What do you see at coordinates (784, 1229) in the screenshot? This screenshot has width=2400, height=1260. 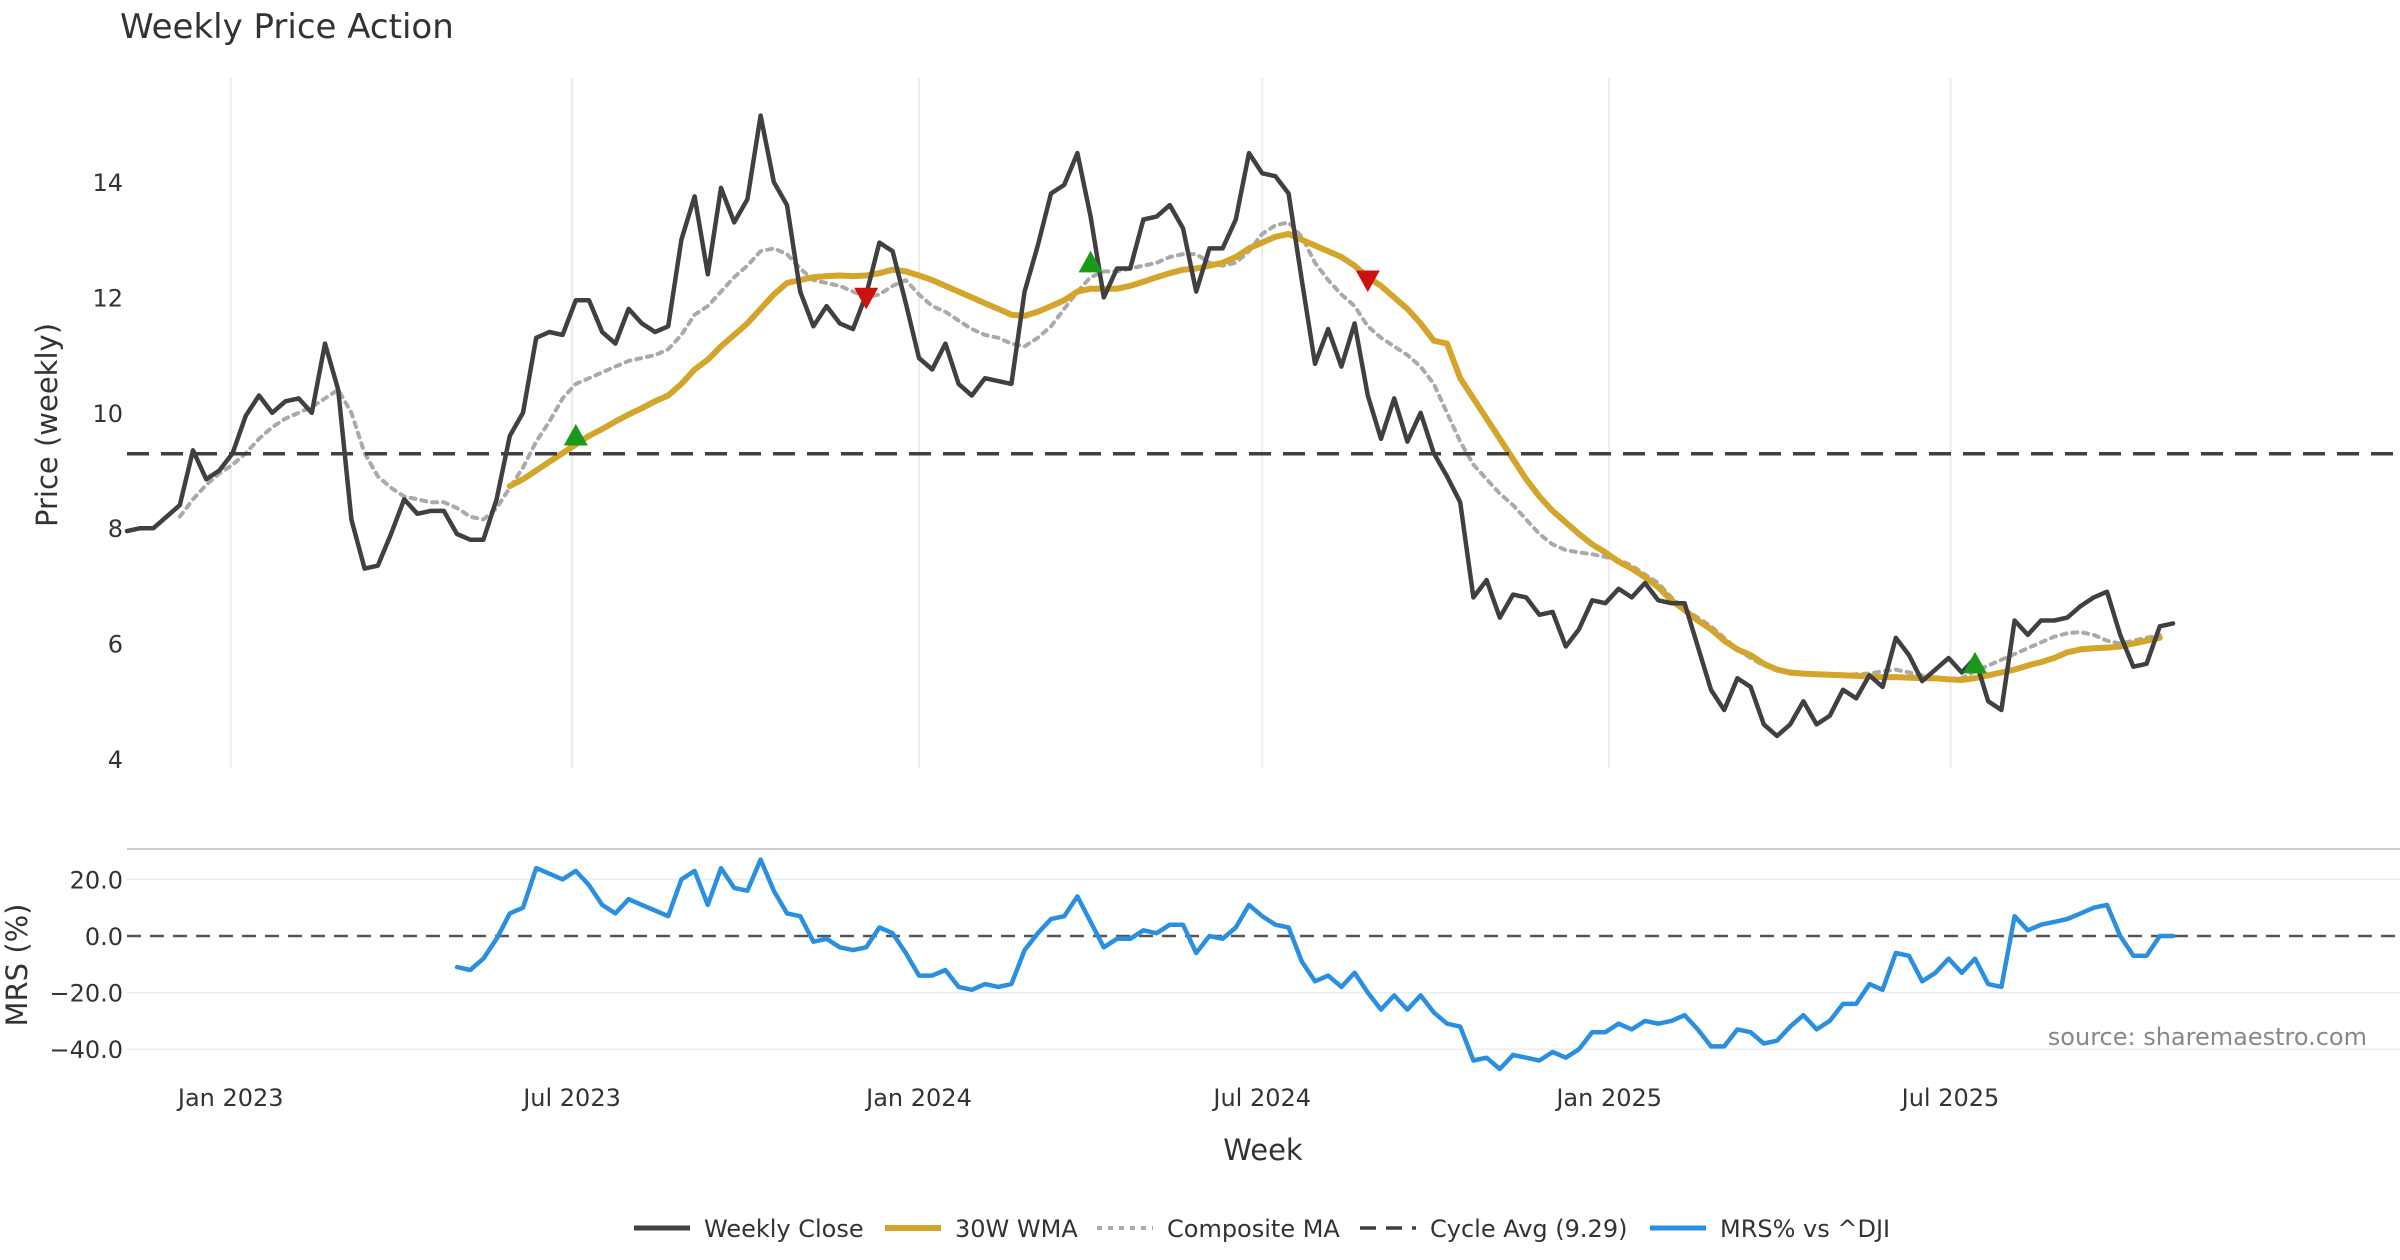 I see `legend-label: Weekly Close` at bounding box center [784, 1229].